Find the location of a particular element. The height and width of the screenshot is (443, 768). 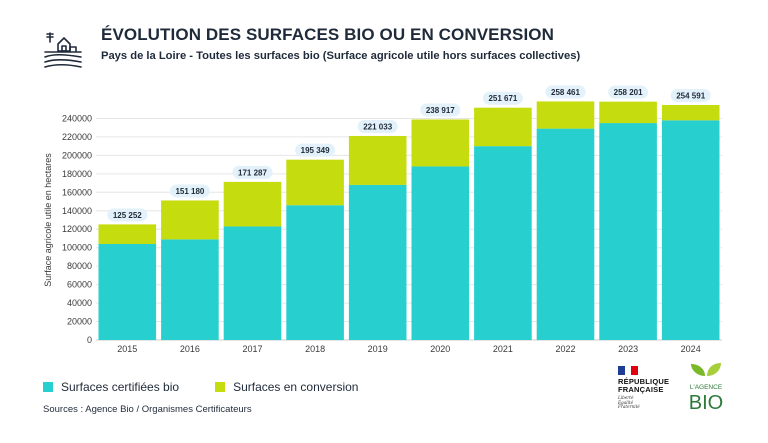

total-label: 258 201 is located at coordinates (628, 92).